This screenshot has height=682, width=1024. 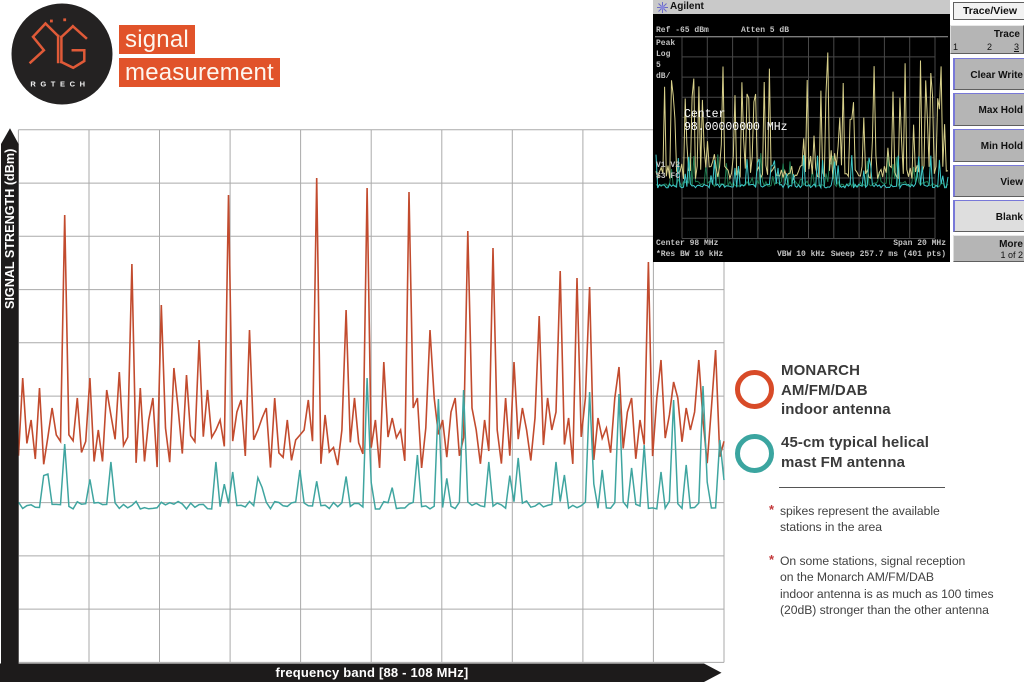 What do you see at coordinates (59, 84) in the screenshot?
I see `svg-text: RGTECH` at bounding box center [59, 84].